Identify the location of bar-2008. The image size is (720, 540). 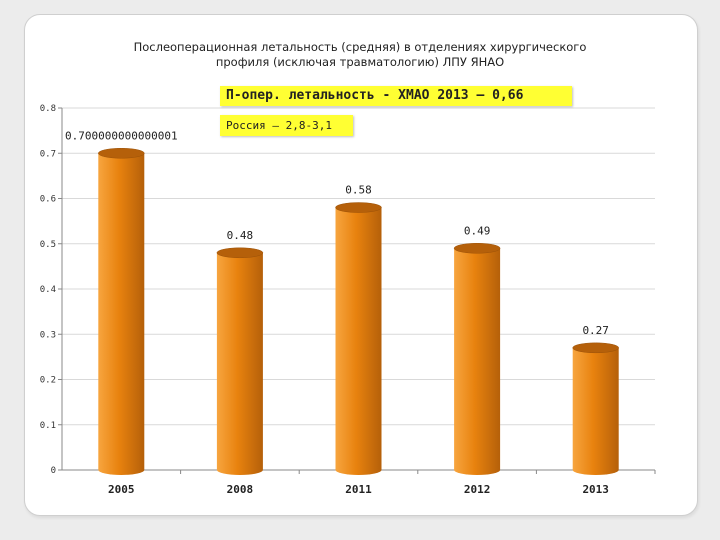
(239, 363).